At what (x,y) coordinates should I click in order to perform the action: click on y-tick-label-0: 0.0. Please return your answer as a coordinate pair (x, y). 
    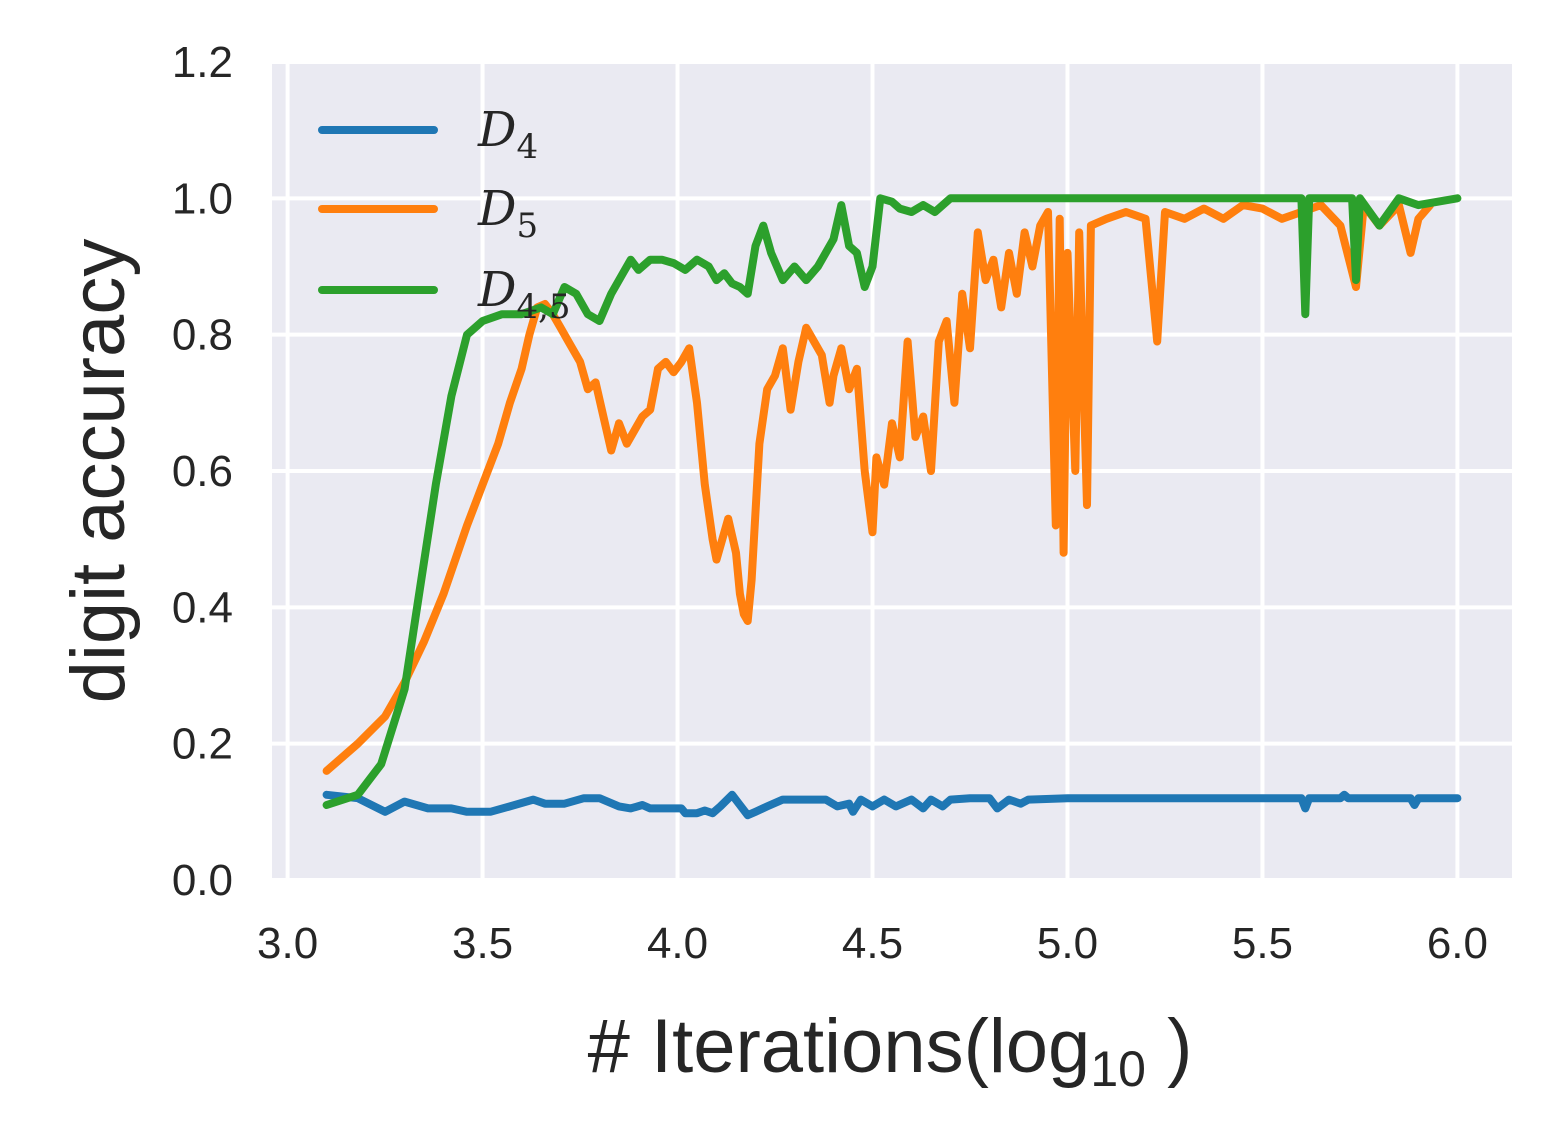
    Looking at the image, I should click on (202, 880).